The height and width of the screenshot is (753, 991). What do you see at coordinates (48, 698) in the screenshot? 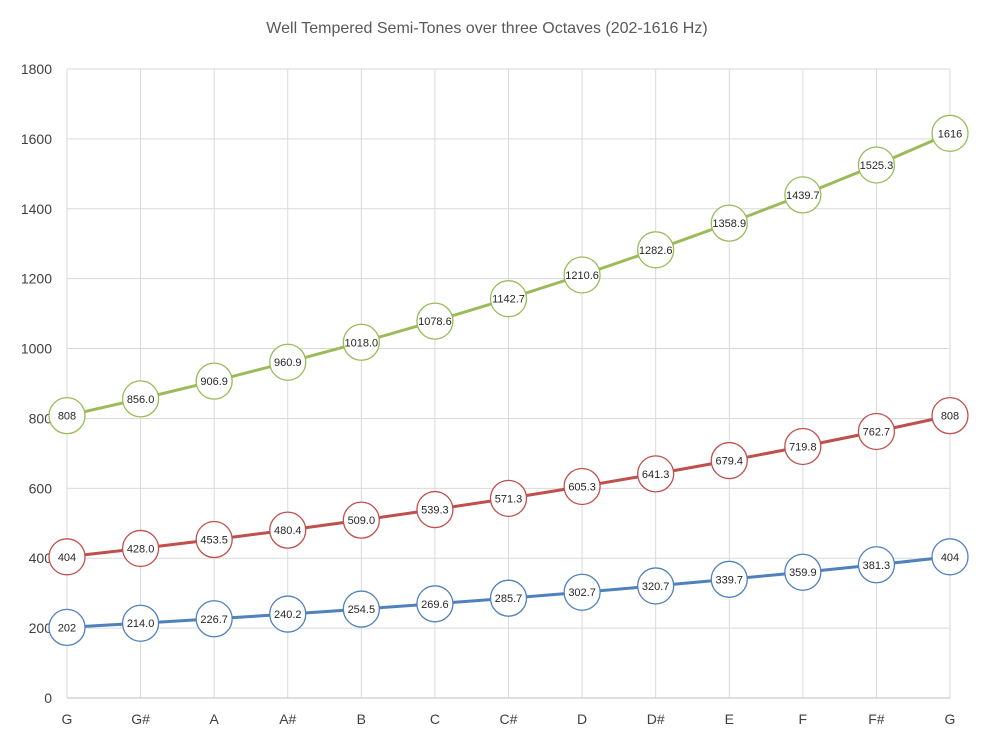
I see `y-tick-label: 0` at bounding box center [48, 698].